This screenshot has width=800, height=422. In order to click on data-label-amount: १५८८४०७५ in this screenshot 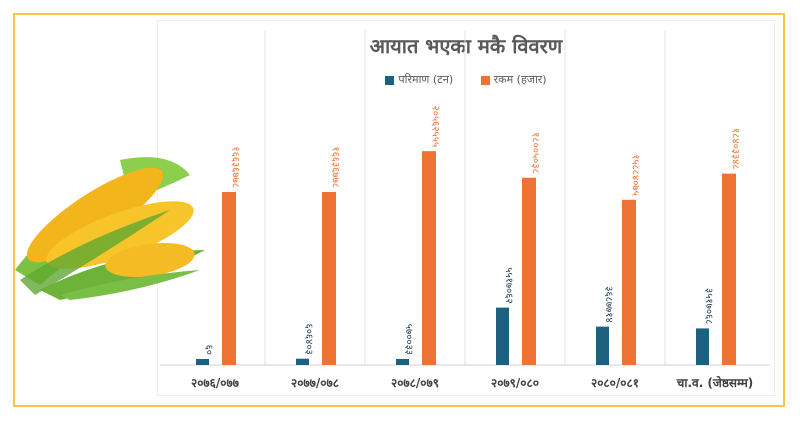, I will do `click(635, 175)`.